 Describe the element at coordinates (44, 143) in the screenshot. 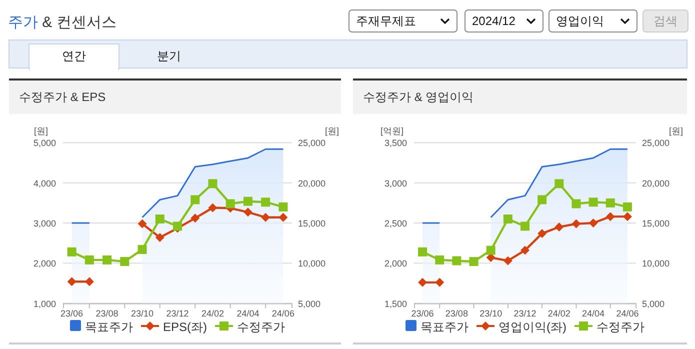

I see `y-tick-label: 5,000` at that location.